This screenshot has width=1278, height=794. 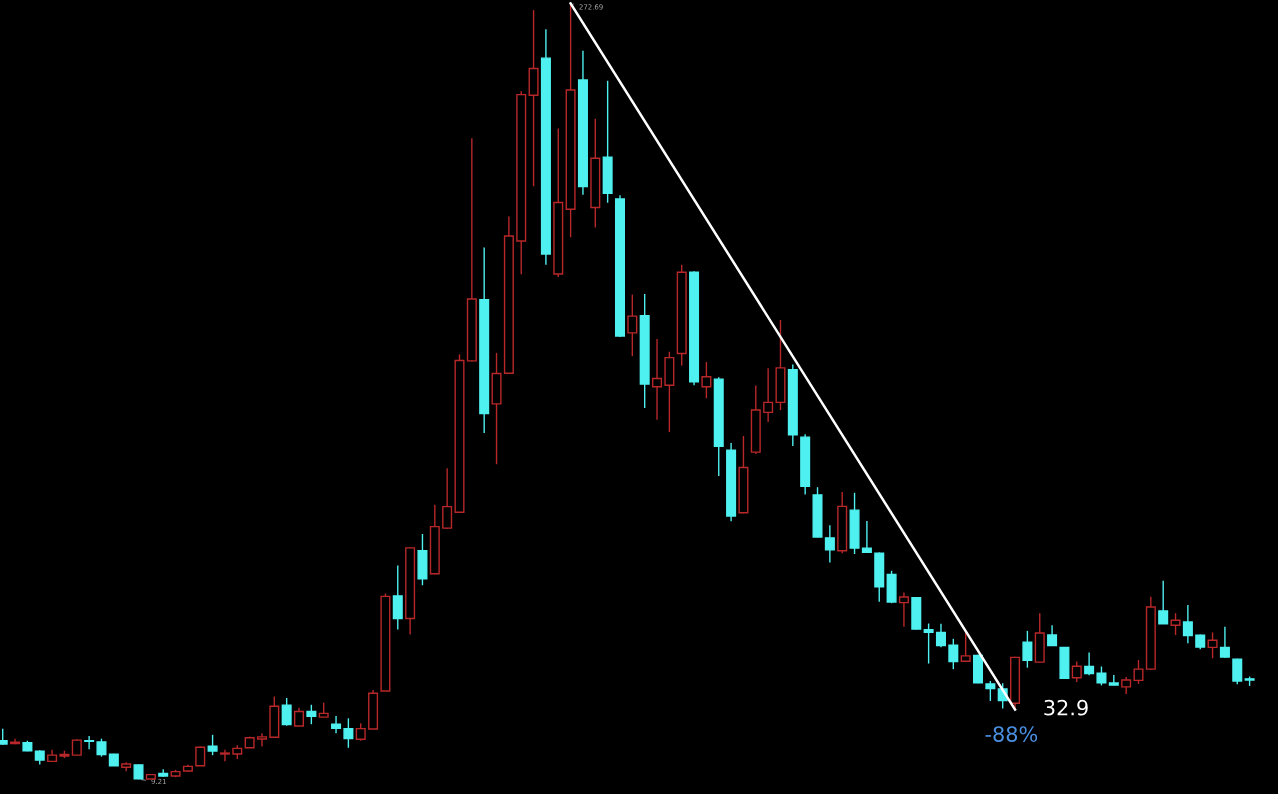 I want to click on annotation: -88%, so click(x=1011, y=734).